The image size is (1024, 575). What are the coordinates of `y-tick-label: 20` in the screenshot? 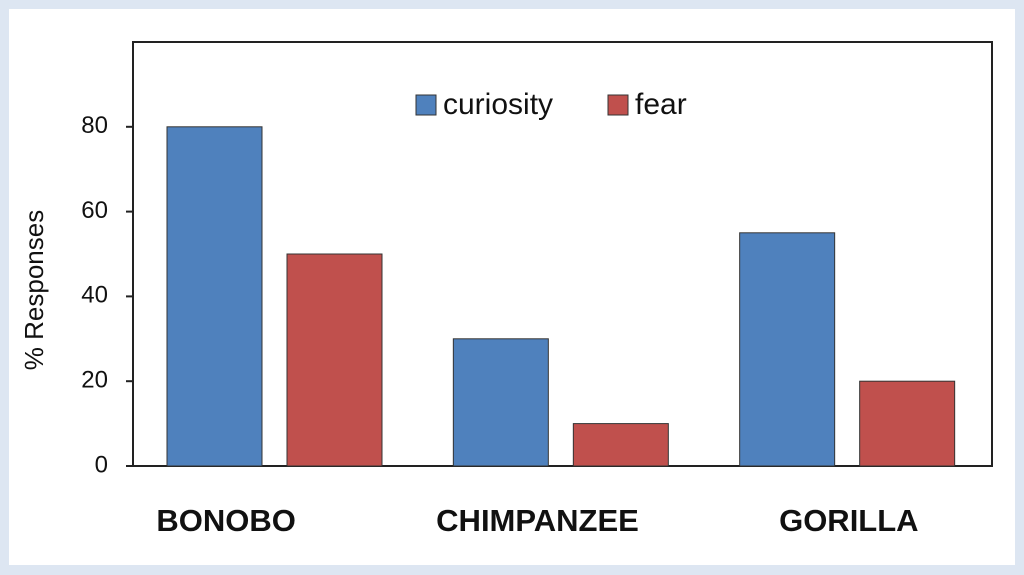 It's located at (94, 380).